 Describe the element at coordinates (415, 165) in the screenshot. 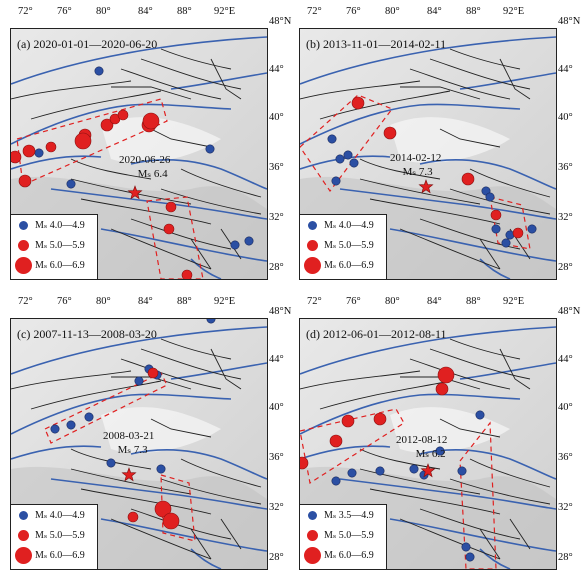

I see `mainshock-label: 2014-02-12 Mₛ 7.3` at that location.